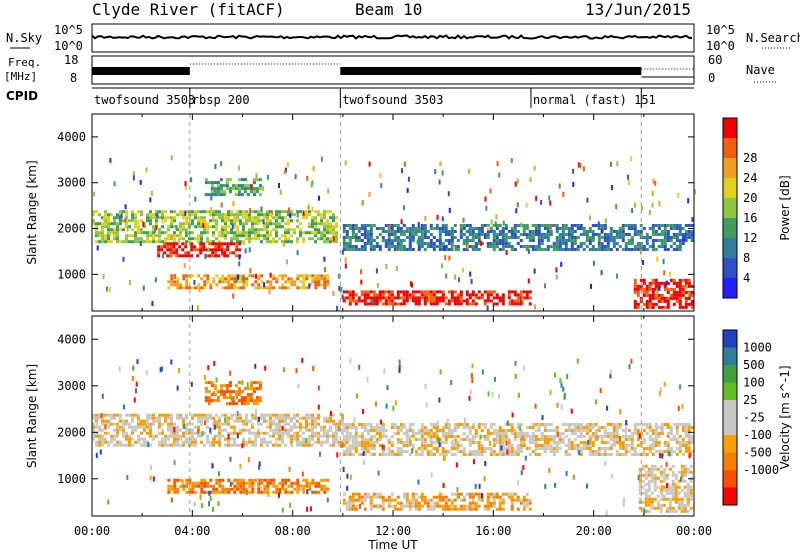 Image resolution: width=800 pixels, height=554 pixels. Describe the element at coordinates (730, 148) in the screenshot. I see `powerBar-swatch` at that location.